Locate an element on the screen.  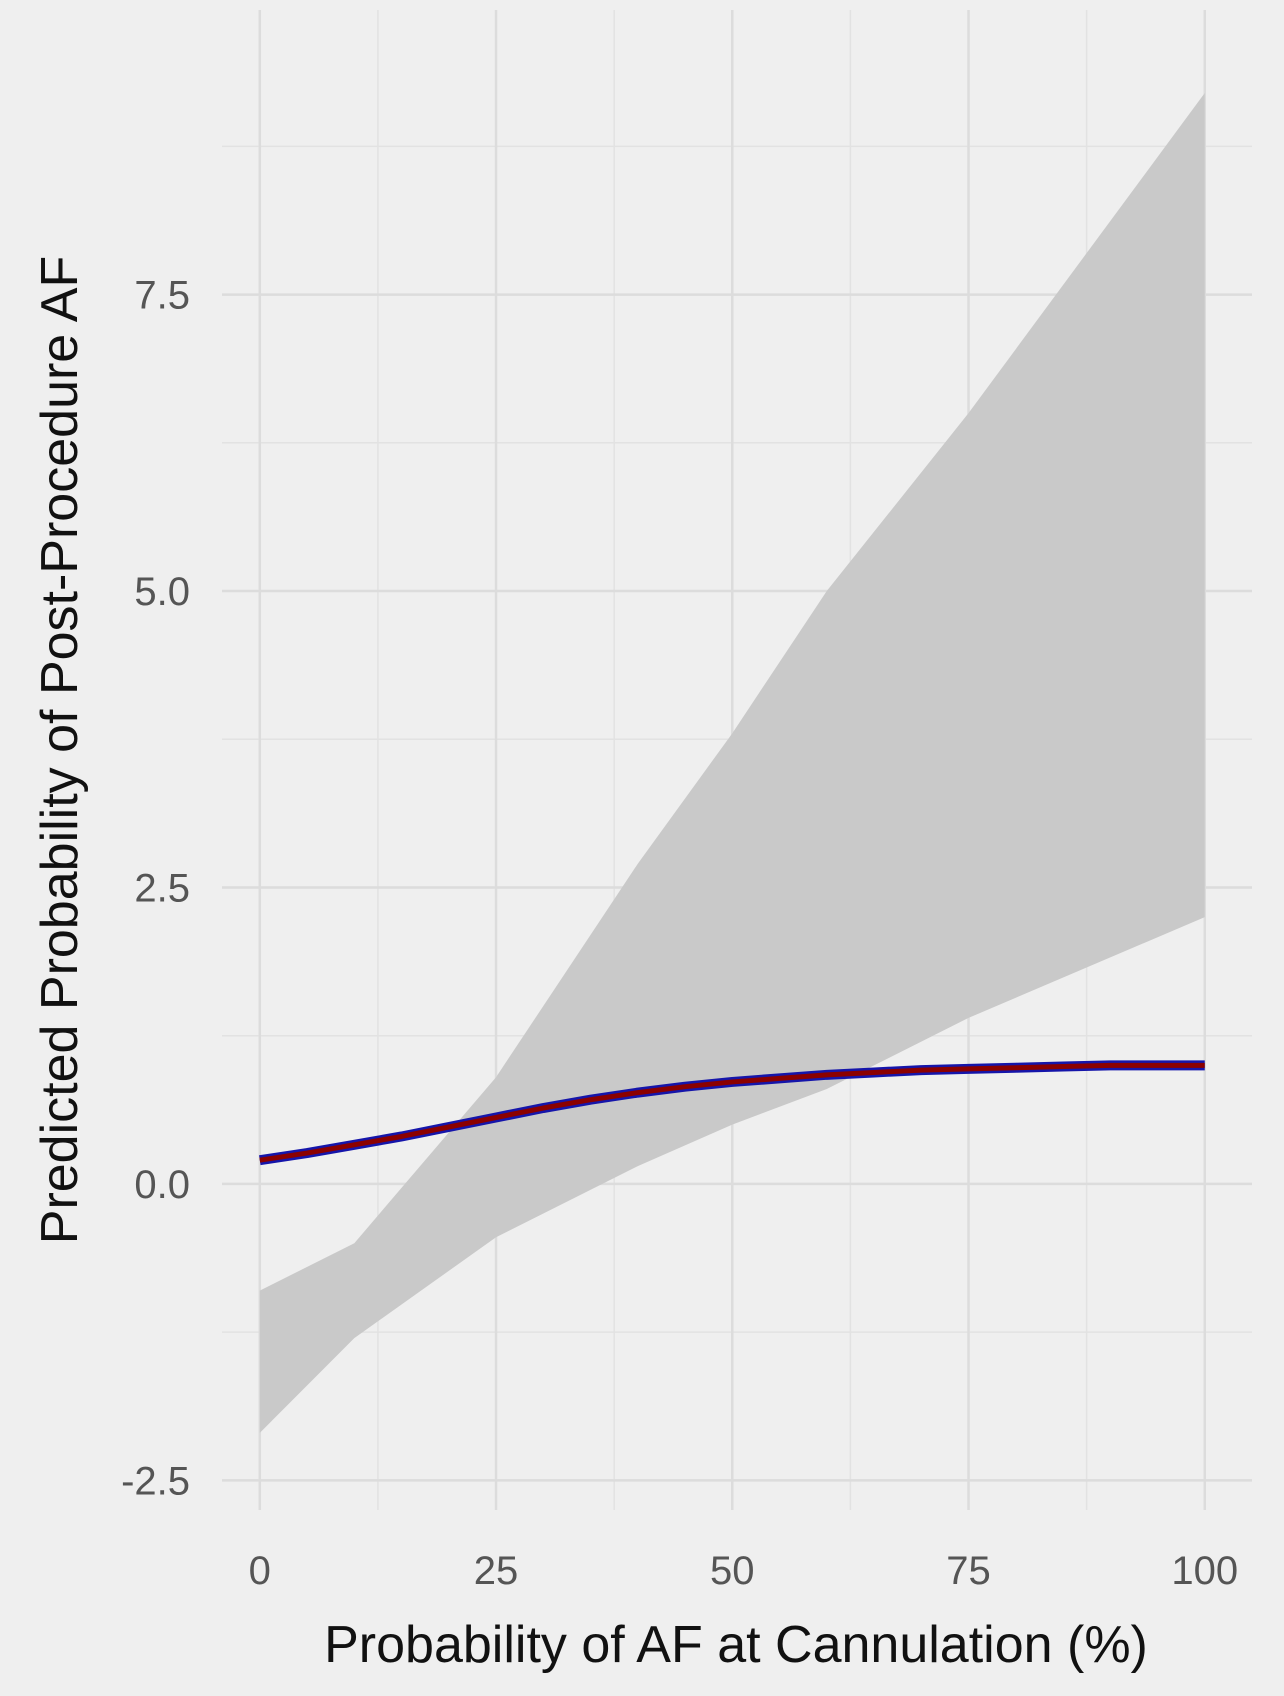
x-tick-label: 0 is located at coordinates (260, 1571).